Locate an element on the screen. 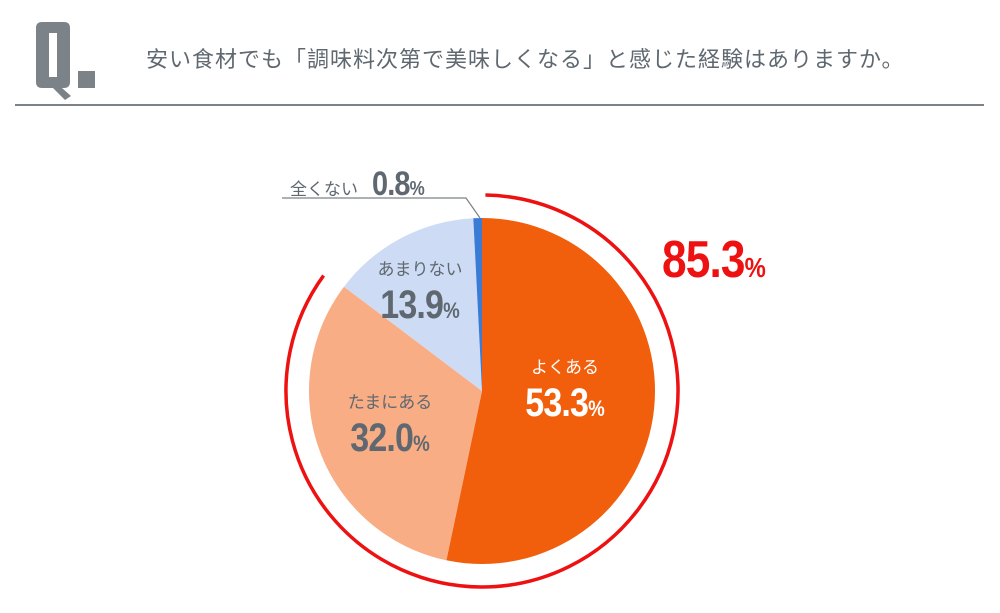 This screenshot has height=613, width=1000. label-rarely-value: 13.9% is located at coordinates (420, 305).